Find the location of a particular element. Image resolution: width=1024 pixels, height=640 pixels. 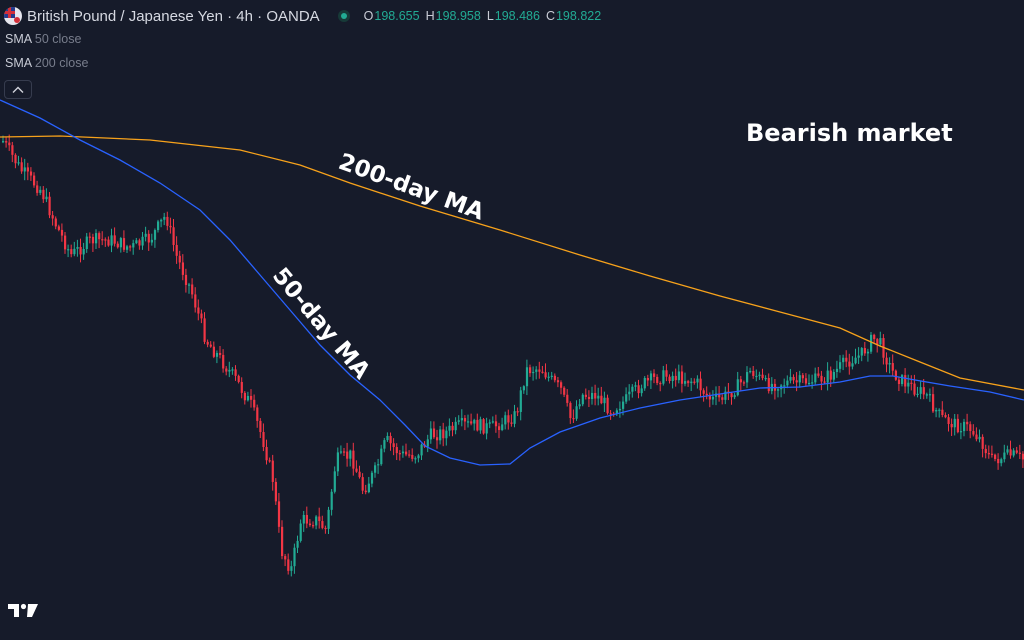

collapse-legend-button is located at coordinates (18, 89).